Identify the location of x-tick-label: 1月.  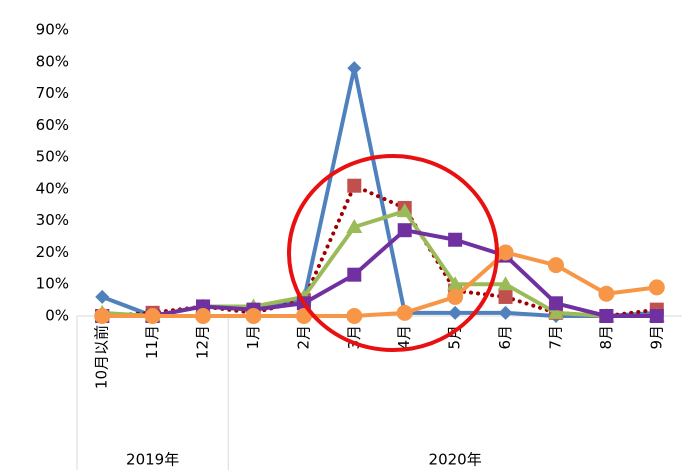
(253, 337).